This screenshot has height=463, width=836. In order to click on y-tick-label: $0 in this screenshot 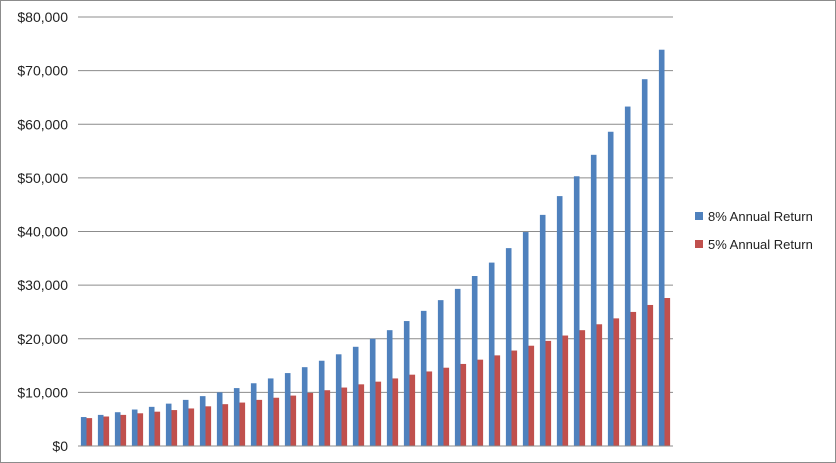, I will do `click(60, 446)`.